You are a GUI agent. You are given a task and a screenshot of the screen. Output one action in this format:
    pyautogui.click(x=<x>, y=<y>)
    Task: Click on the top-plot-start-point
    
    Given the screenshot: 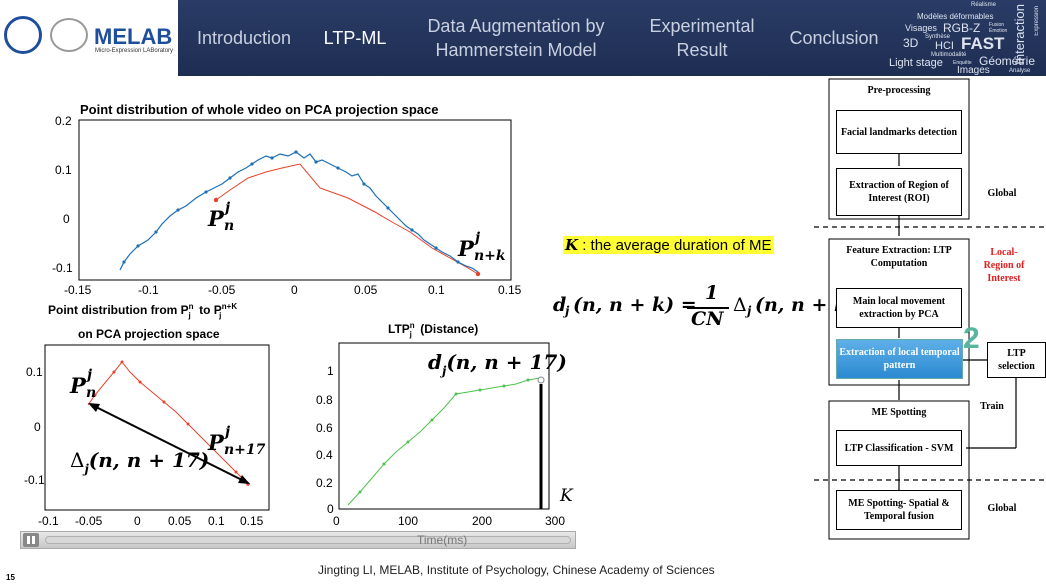 What is the action you would take?
    pyautogui.click(x=216, y=200)
    